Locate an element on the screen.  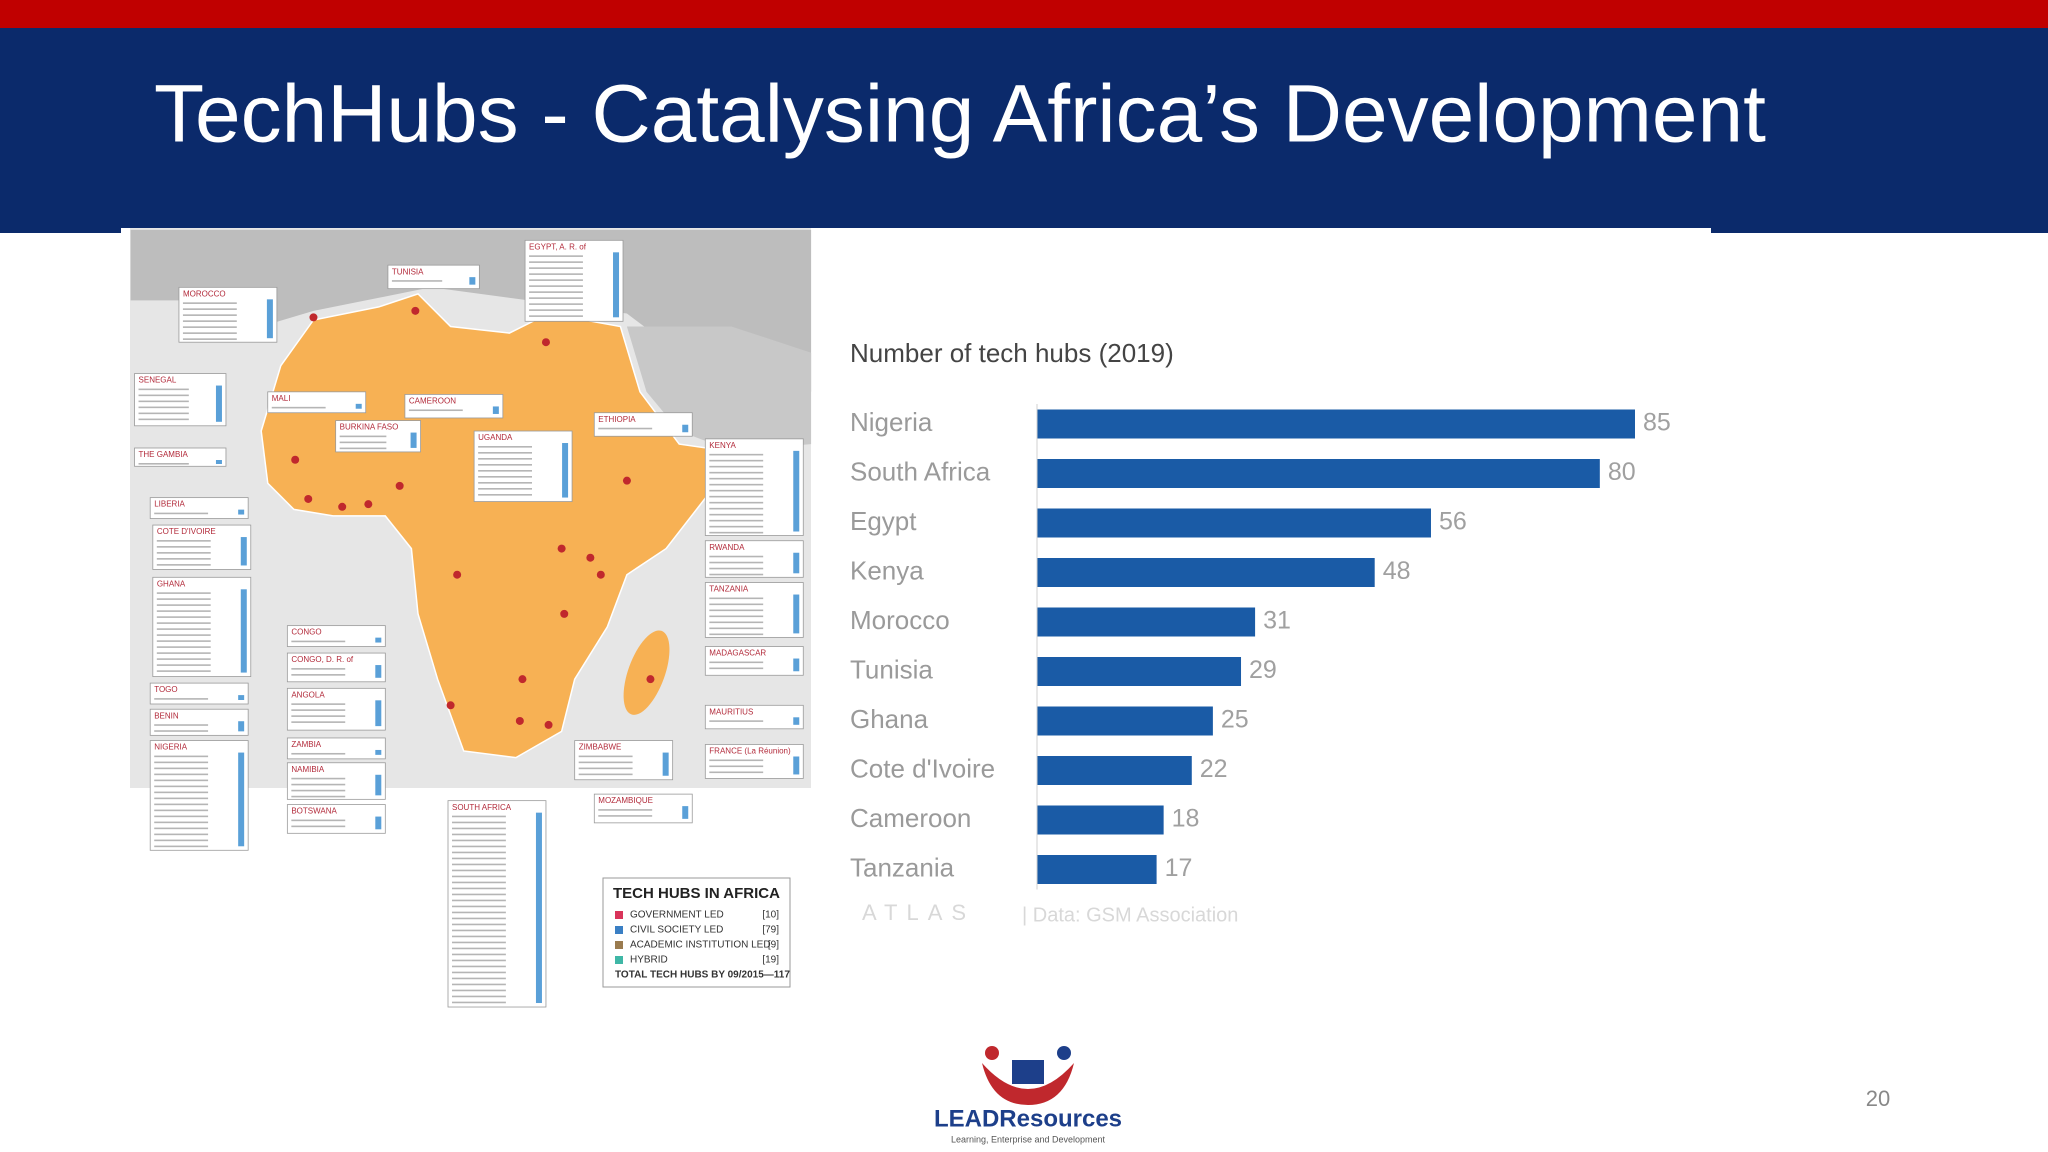
bar is located at coordinates (1206, 572).